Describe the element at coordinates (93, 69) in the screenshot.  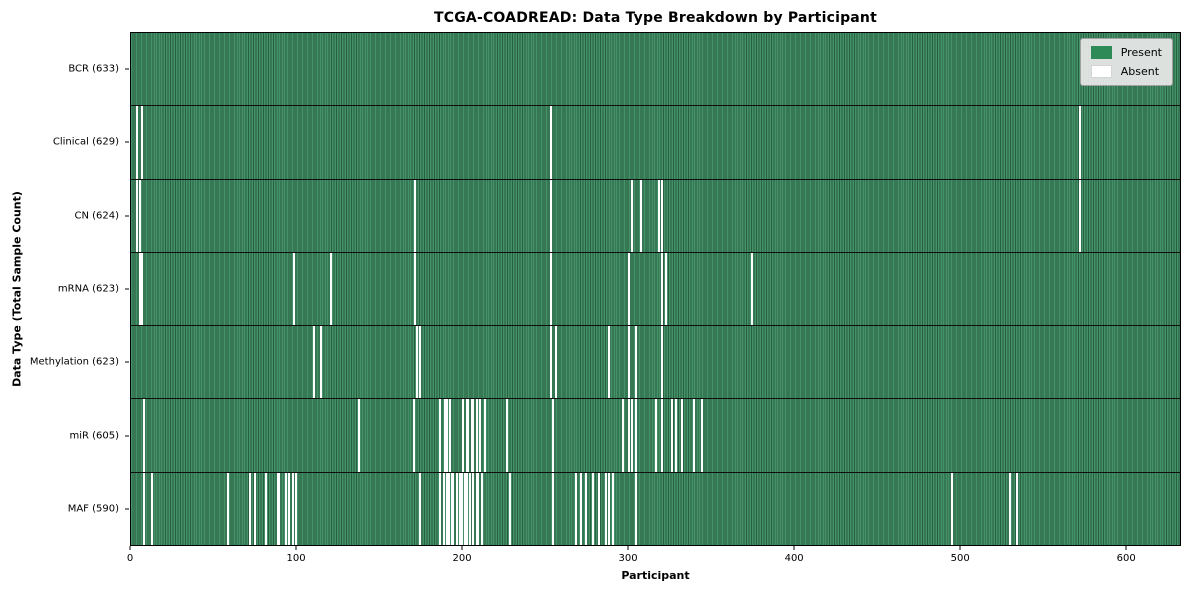
I see `y-tick-label: BCR (633)` at that location.